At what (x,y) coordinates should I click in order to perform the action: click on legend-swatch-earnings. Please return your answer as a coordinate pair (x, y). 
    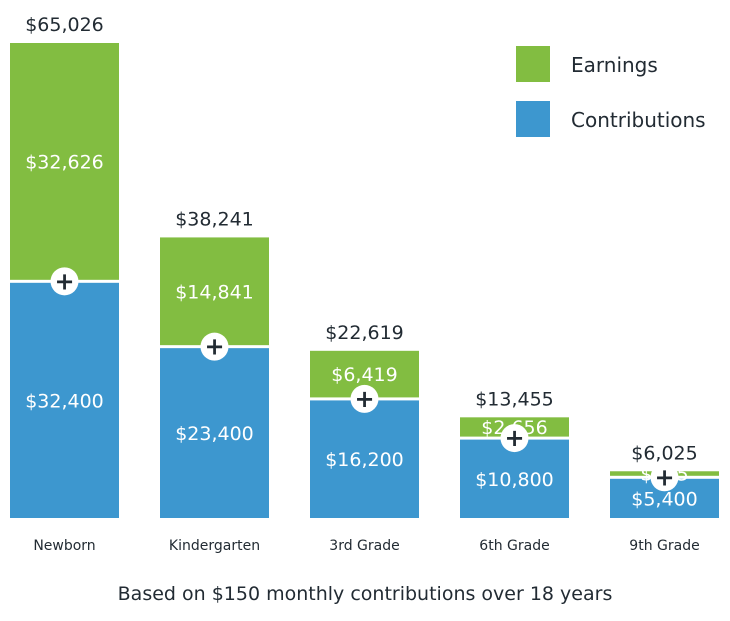
    Looking at the image, I should click on (533, 64).